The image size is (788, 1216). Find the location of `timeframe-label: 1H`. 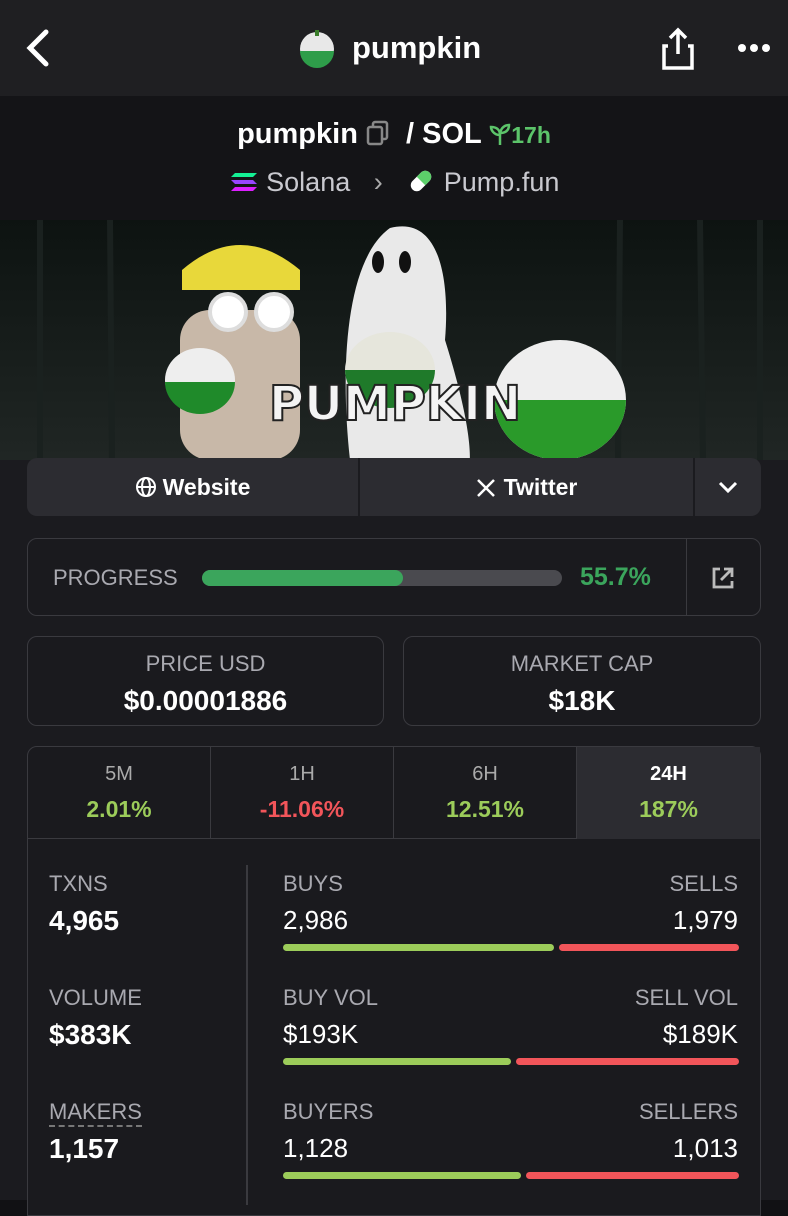

timeframe-label: 1H is located at coordinates (302, 774).